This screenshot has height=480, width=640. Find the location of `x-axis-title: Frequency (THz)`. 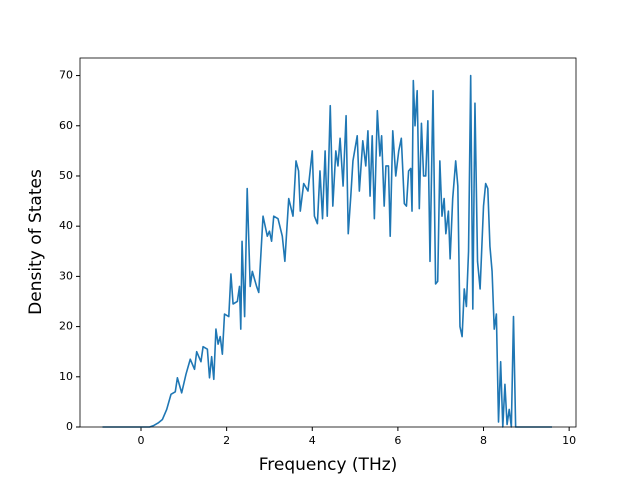

x-axis-title: Frequency (THz) is located at coordinates (328, 465).